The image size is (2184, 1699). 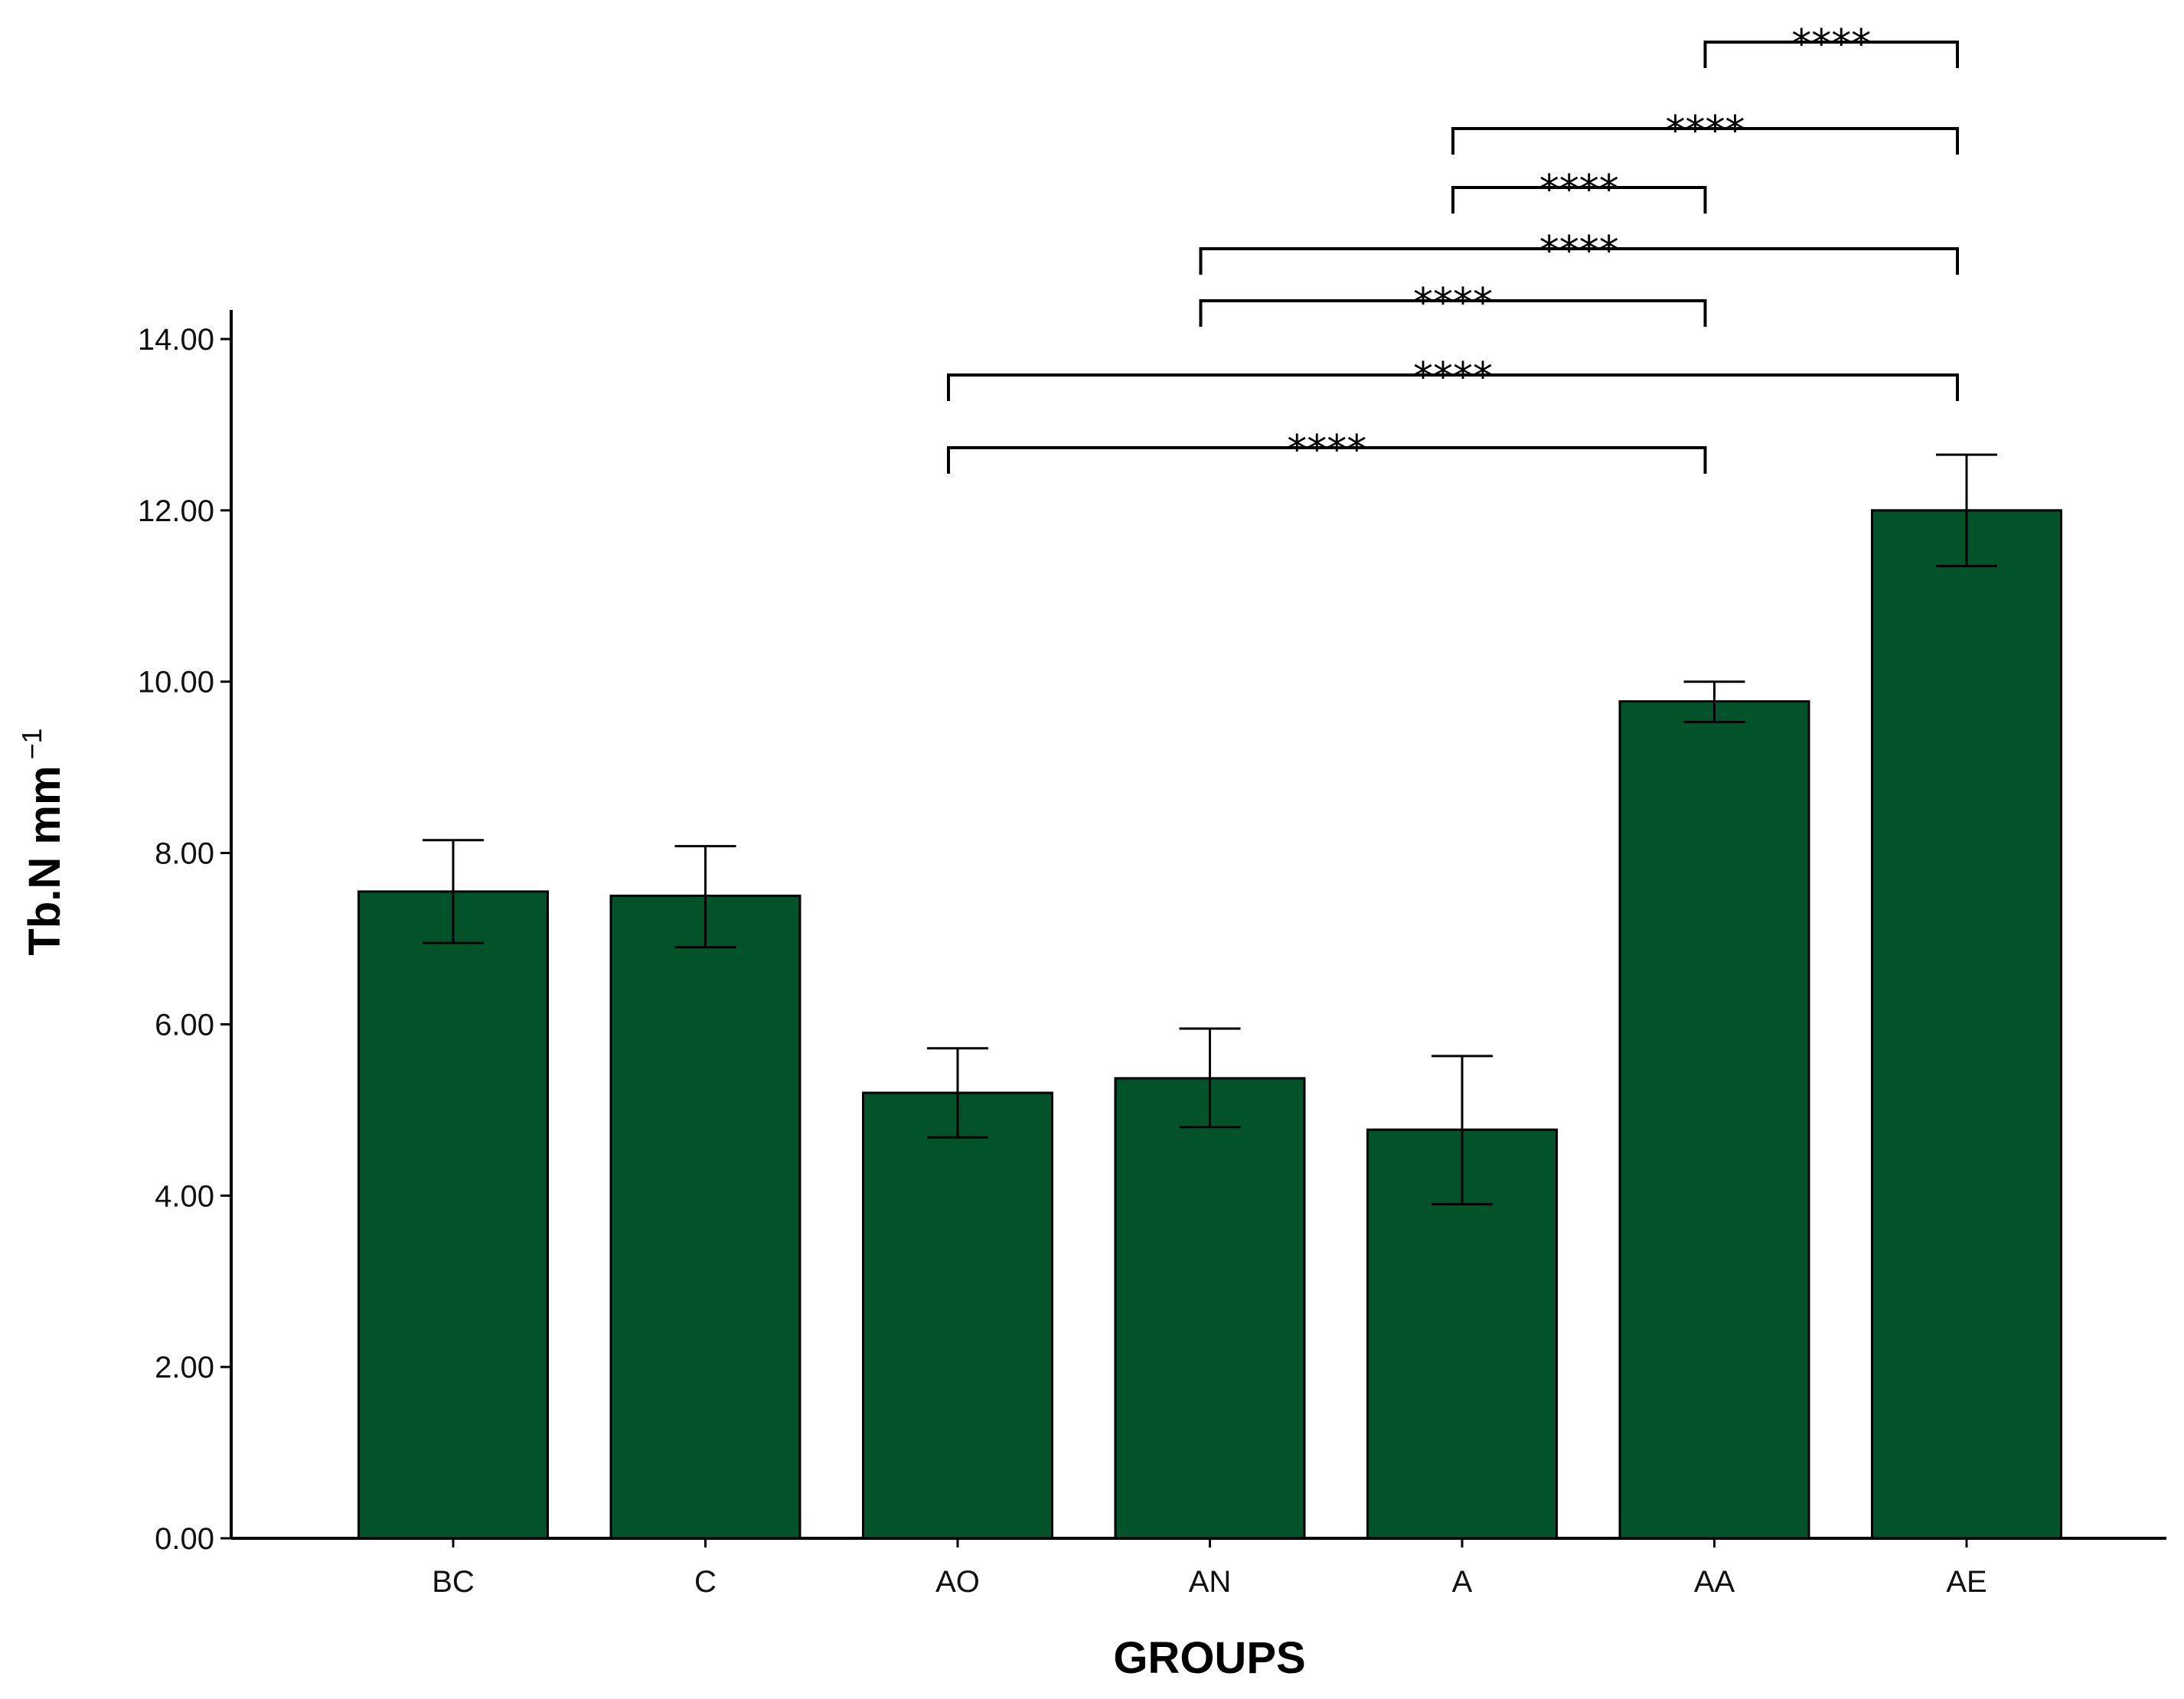 I want to click on bar-aa, so click(x=1714, y=1119).